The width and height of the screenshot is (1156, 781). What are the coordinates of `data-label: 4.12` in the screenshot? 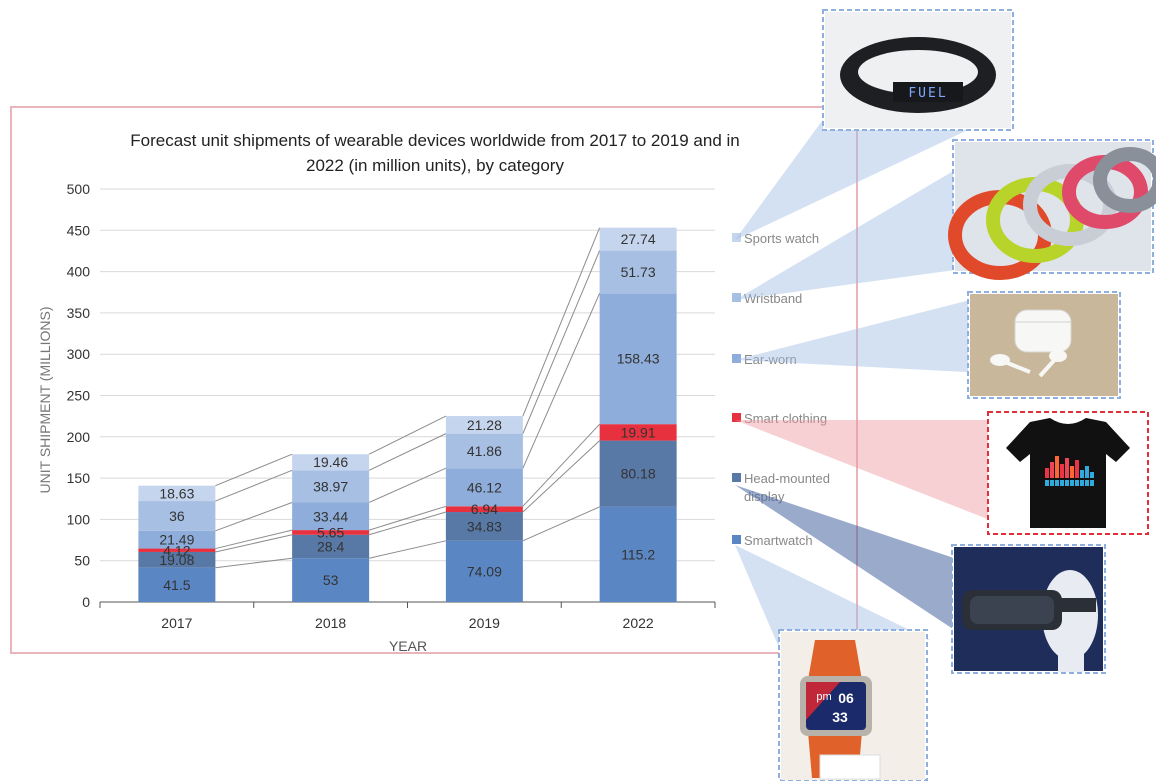 It's located at (176, 550).